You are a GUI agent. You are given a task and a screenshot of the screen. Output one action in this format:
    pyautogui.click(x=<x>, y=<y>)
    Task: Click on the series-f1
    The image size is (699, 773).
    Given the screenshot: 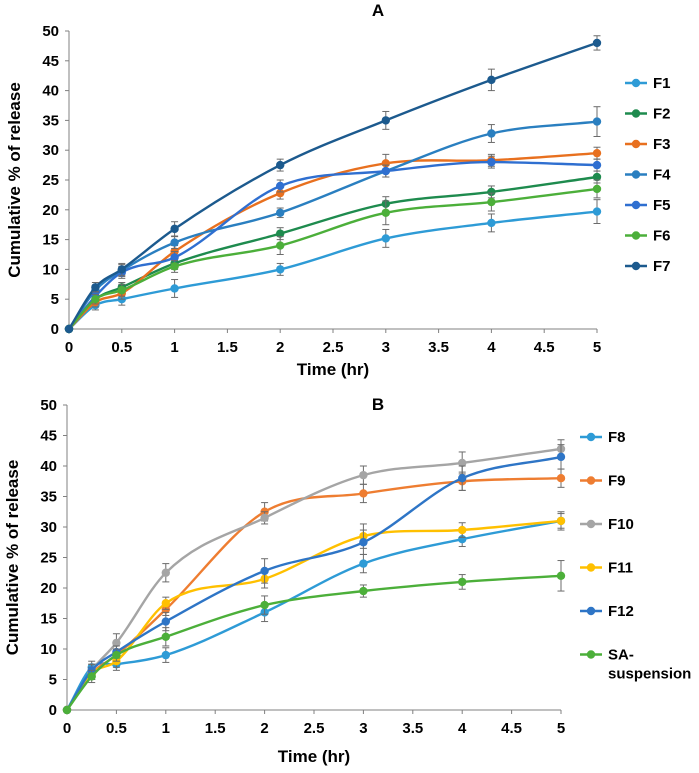 What is the action you would take?
    pyautogui.click(x=333, y=266)
    